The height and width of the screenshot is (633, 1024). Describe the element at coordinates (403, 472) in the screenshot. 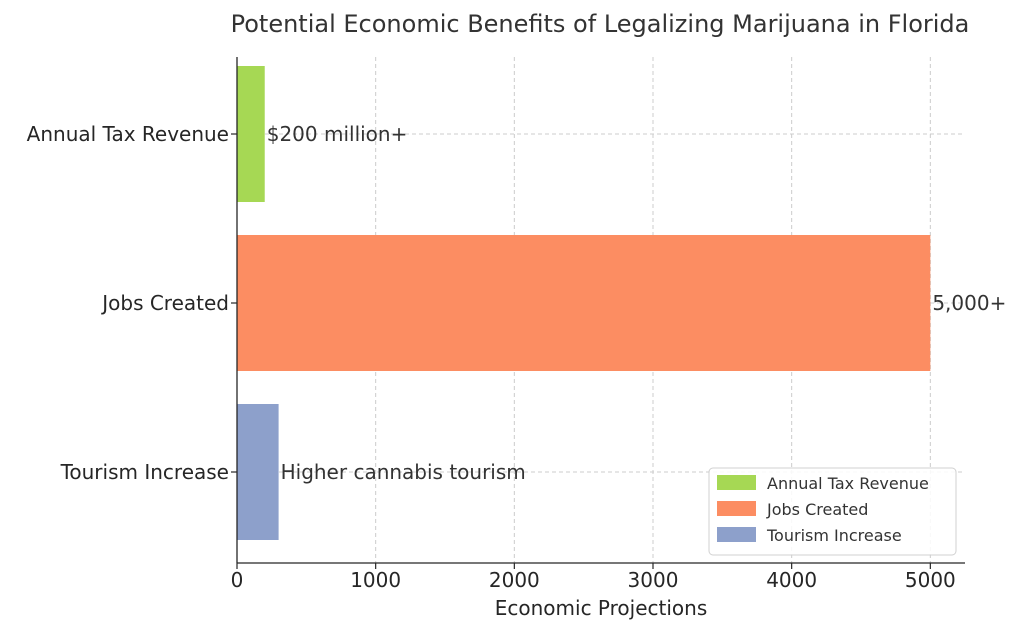

I see `data-label: Higher cannabis tourism` at that location.